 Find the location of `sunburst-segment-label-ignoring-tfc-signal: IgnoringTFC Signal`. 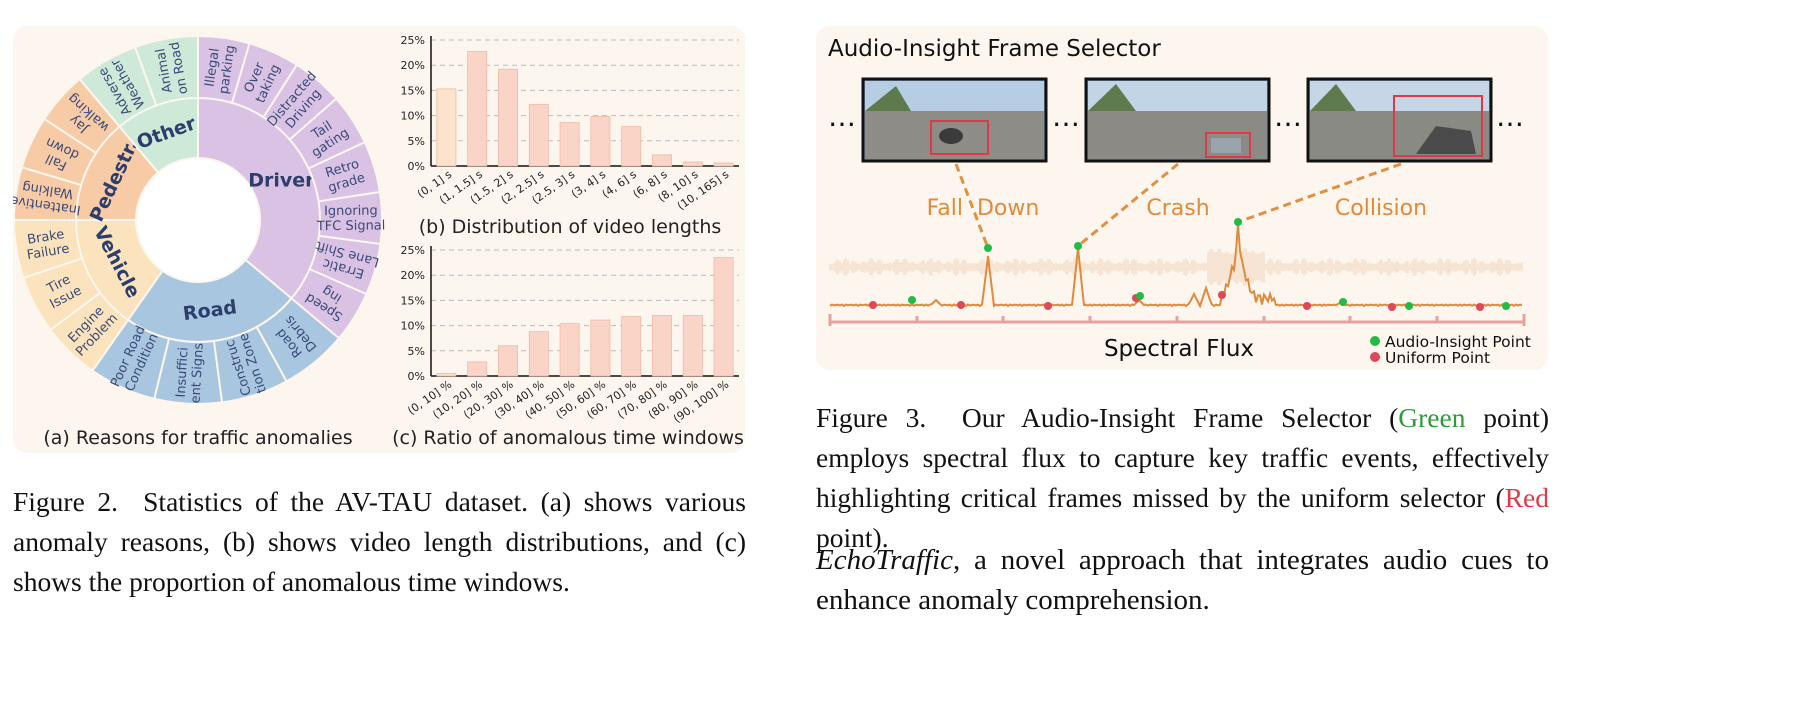

sunburst-segment-label-ignoring-tfc-signal: IgnoringTFC Signal is located at coordinates (351, 218).